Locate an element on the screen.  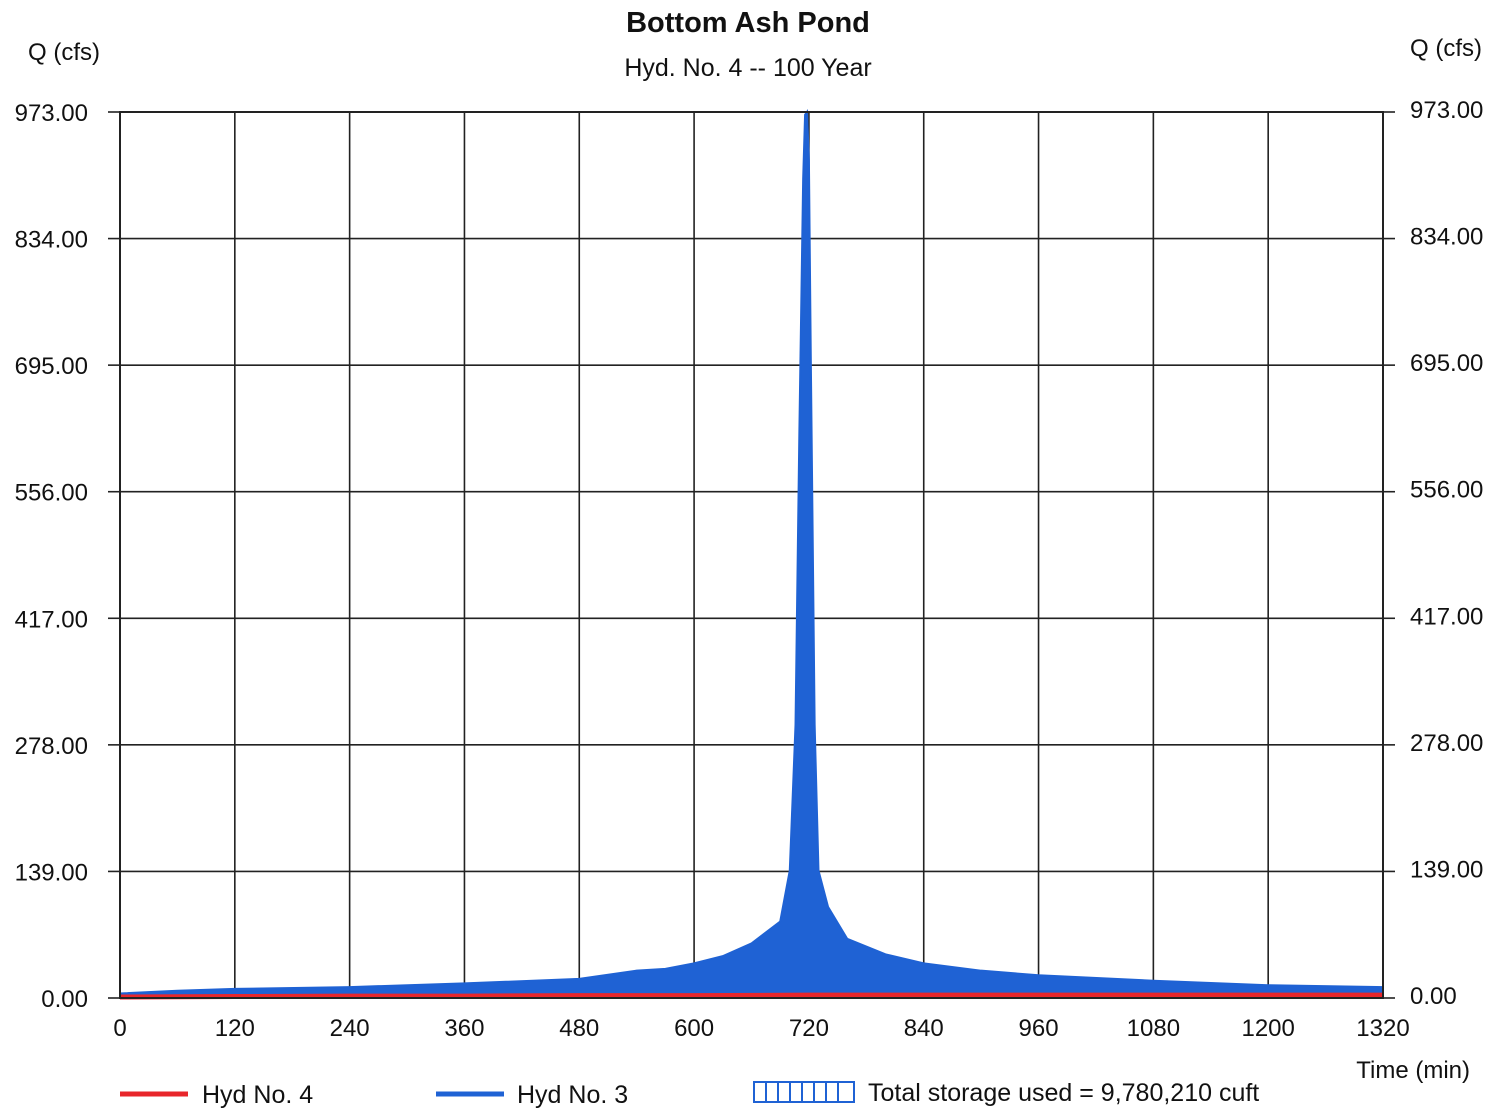
x-ticks: 0 120 240 360 480 600 720 840 960 1080 1200 1320 is located at coordinates (761, 1028).